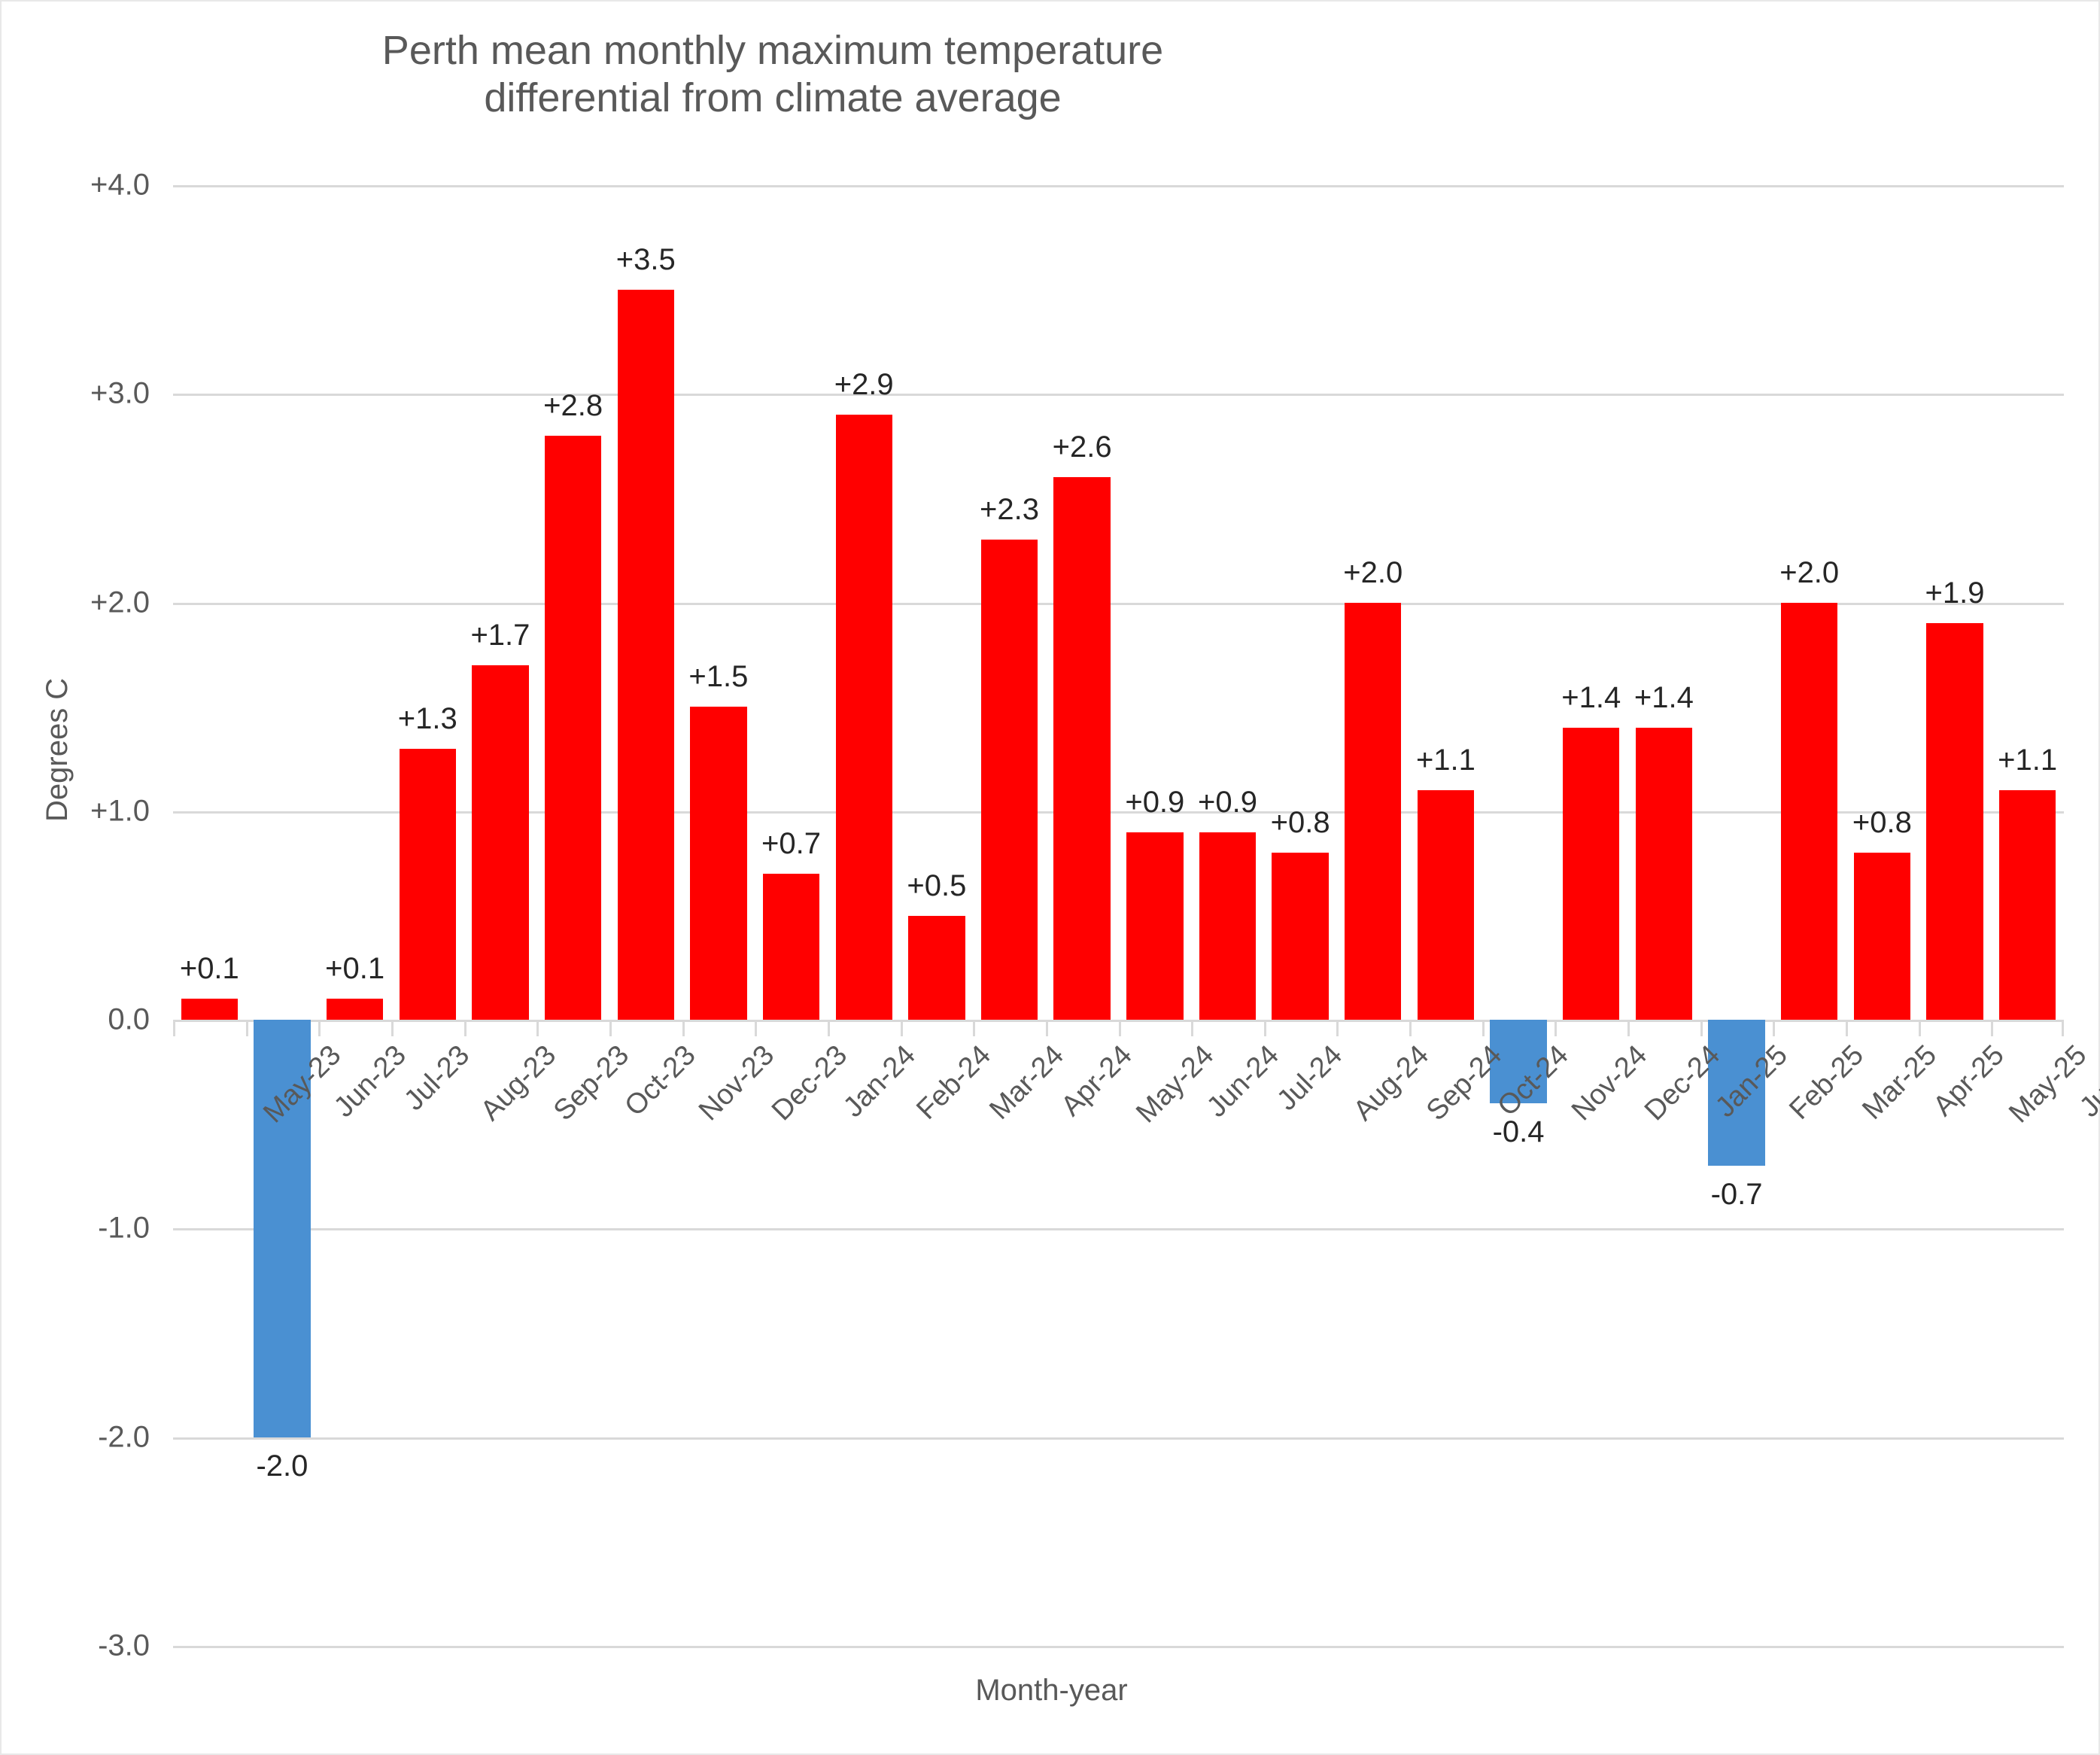 The width and height of the screenshot is (2100, 1755). I want to click on bar-value-label: +0.9, so click(1155, 802).